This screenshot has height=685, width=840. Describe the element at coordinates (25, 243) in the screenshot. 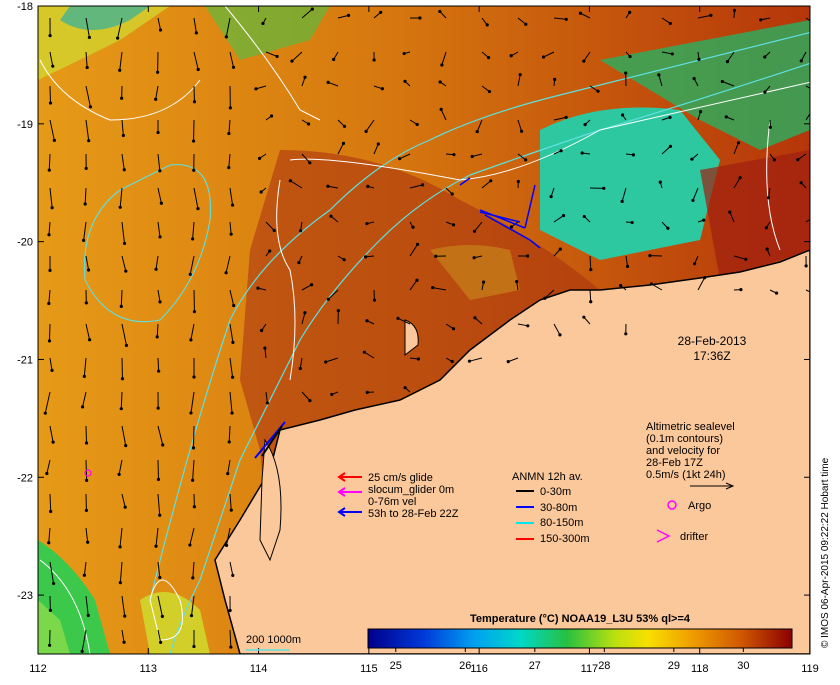

I see `lat-tick-label: -20` at that location.